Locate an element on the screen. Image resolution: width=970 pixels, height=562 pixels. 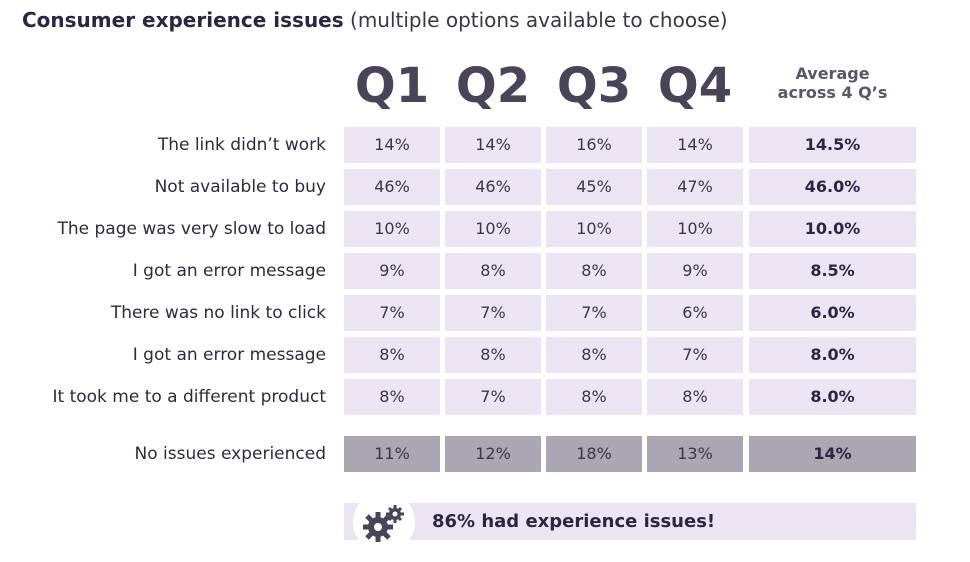
row-label: Not available to buy is located at coordinates (240, 187).